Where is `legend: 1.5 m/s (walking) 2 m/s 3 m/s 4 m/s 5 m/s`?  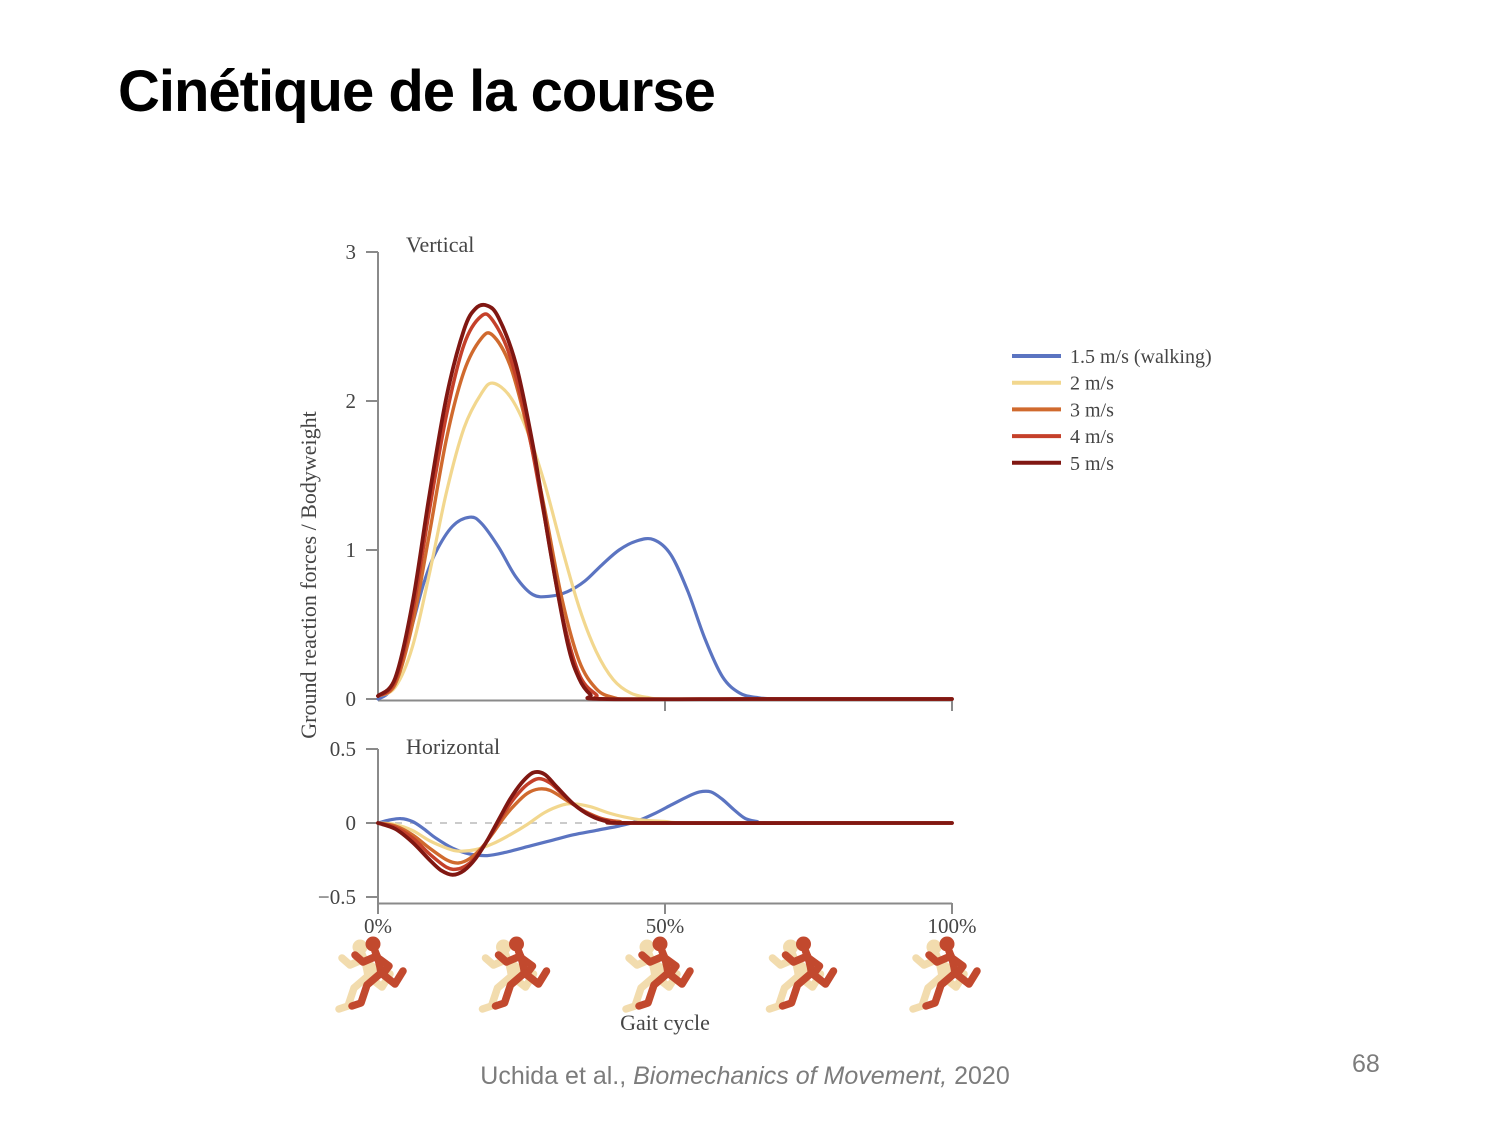 legend: 1.5 m/s (walking) 2 m/s 3 m/s 4 m/s 5 m/s is located at coordinates (1112, 410).